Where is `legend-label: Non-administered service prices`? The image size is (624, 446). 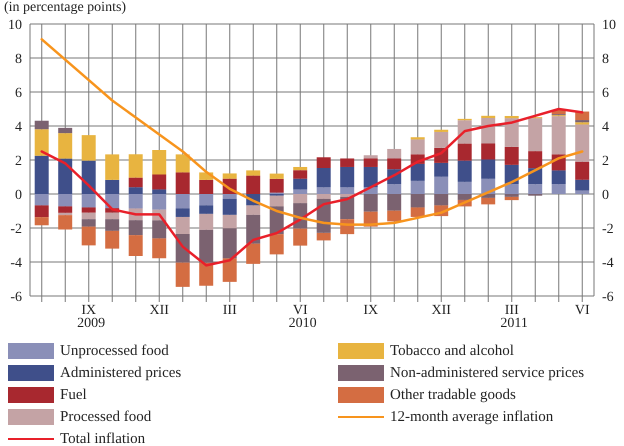 legend-label: Non-administered service prices is located at coordinates (487, 373).